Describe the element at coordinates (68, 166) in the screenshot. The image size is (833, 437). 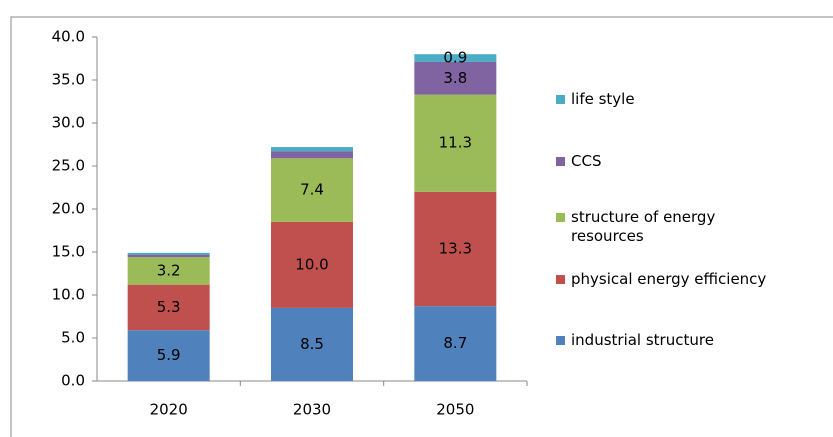
I see `y-tick-label: 25.0` at that location.